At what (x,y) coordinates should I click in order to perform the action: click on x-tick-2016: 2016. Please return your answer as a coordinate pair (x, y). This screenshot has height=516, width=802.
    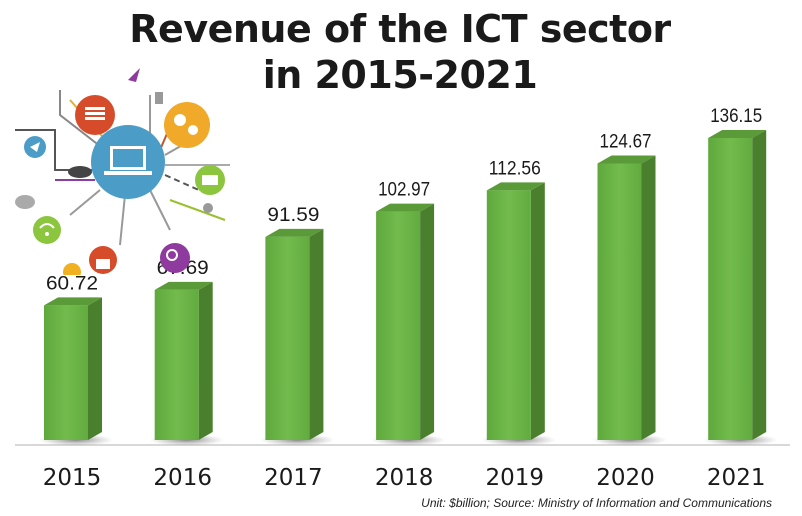
    Looking at the image, I should click on (182, 478).